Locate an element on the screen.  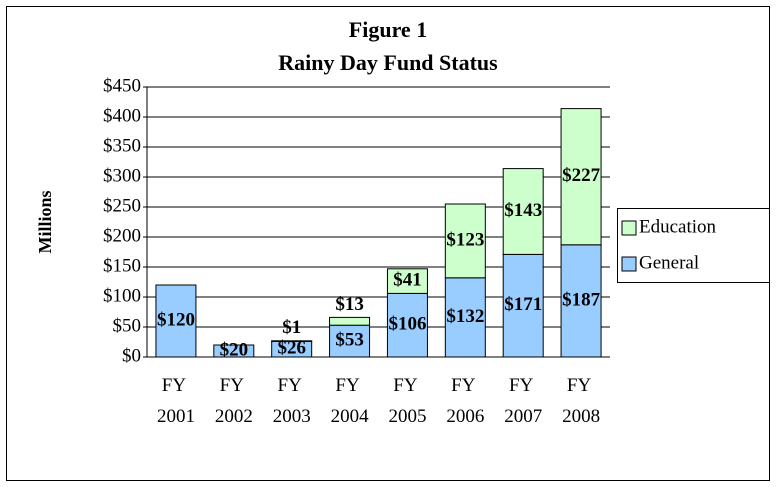
x-tick-line: 2006 is located at coordinates (465, 416).